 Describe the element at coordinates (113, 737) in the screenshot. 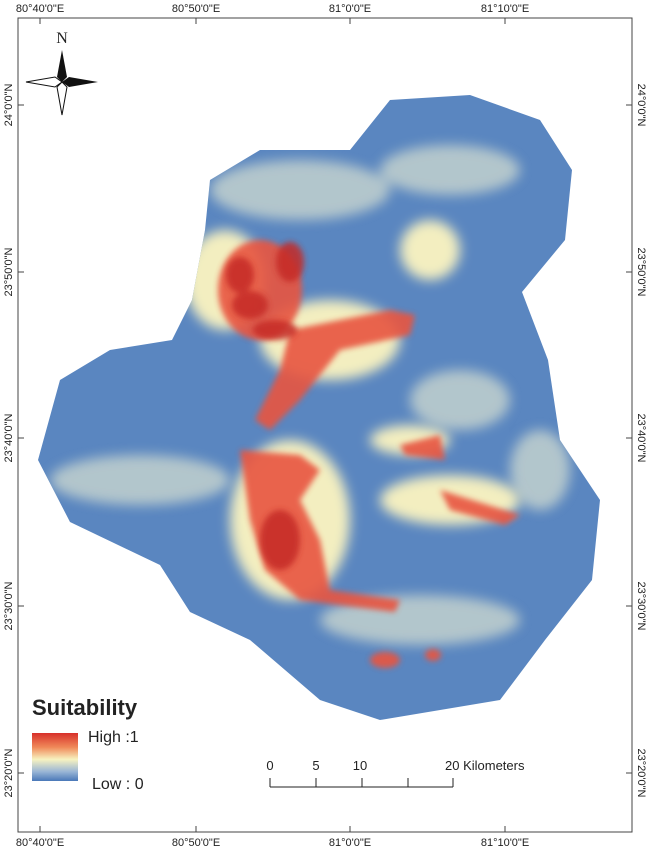

I see `legend-high: High :1` at that location.